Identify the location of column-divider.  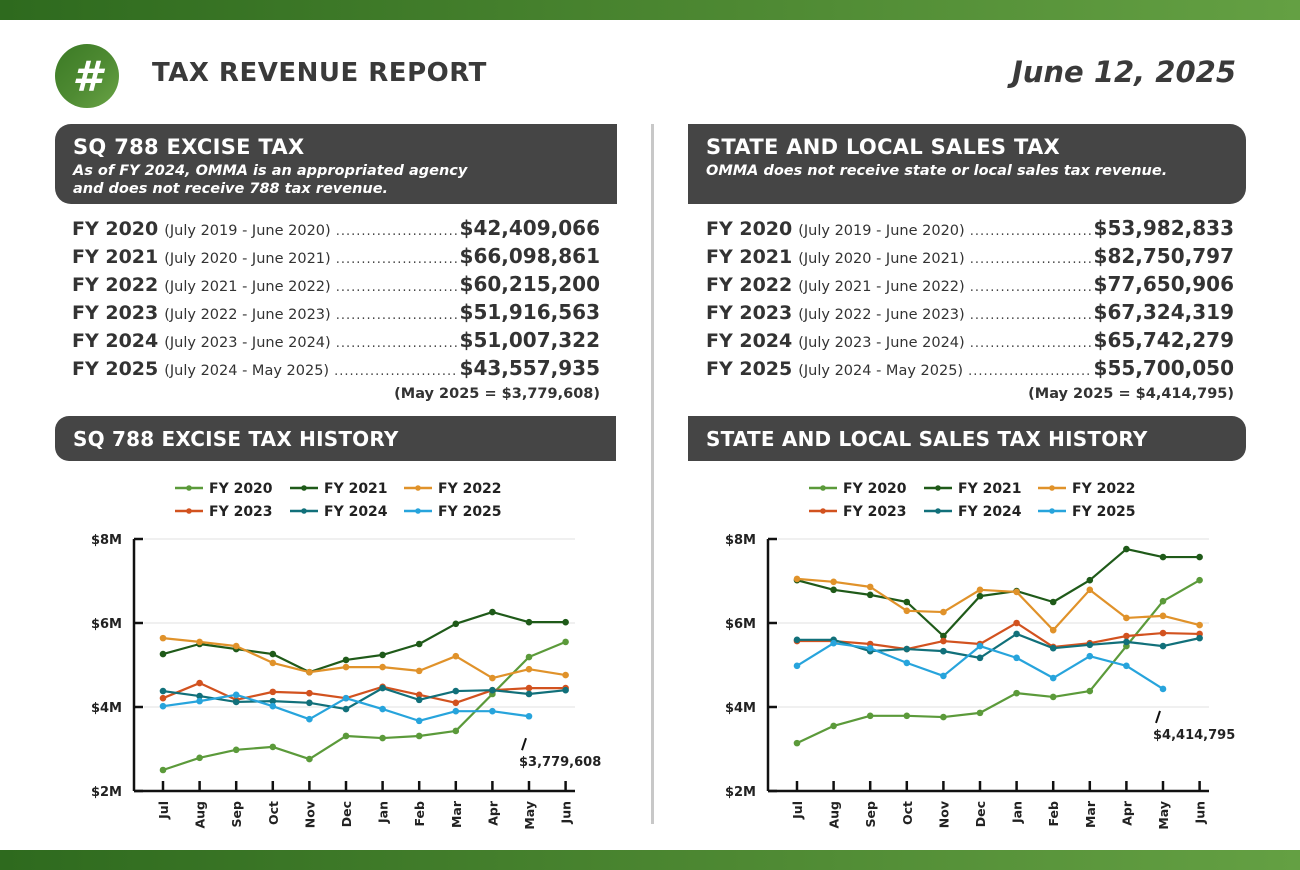
(652, 474).